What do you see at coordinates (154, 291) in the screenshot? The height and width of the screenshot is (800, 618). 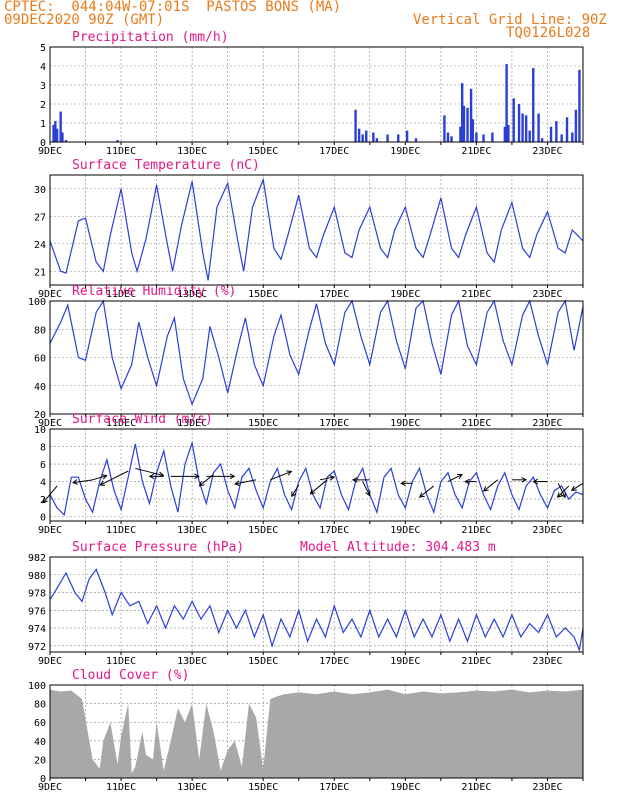 I see `panel-title: Relative Humidity (%)` at bounding box center [154, 291].